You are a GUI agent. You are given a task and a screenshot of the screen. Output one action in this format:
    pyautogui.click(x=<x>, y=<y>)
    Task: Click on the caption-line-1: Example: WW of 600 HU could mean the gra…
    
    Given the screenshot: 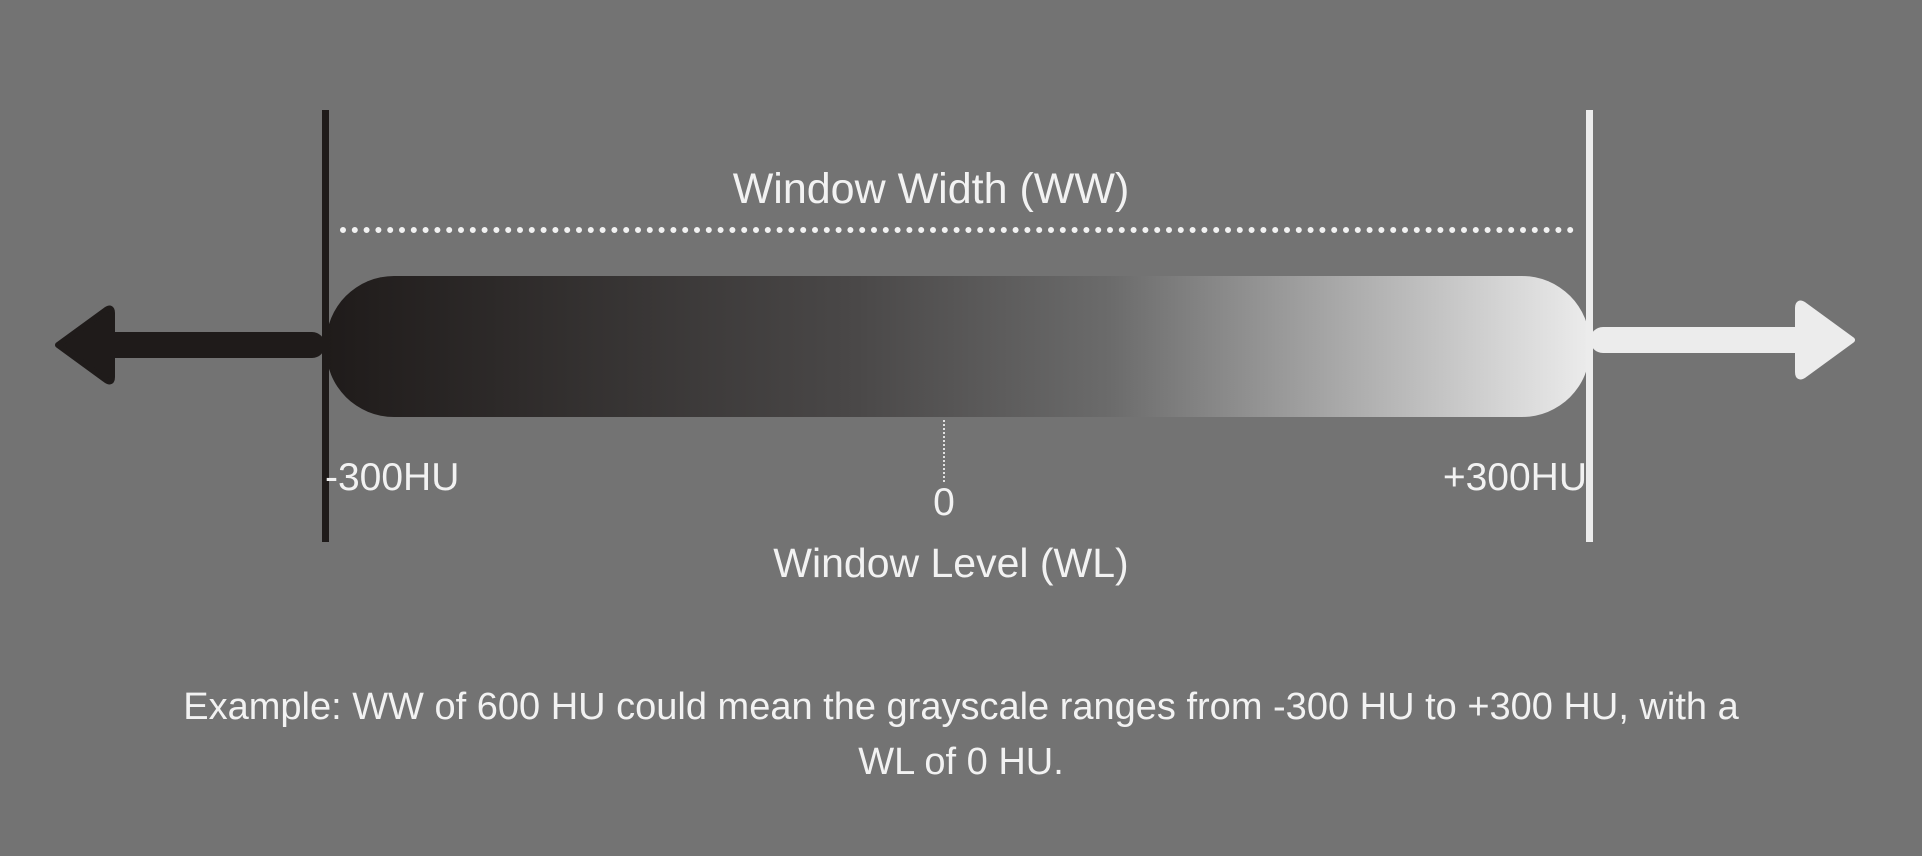 What is the action you would take?
    pyautogui.click(x=961, y=707)
    